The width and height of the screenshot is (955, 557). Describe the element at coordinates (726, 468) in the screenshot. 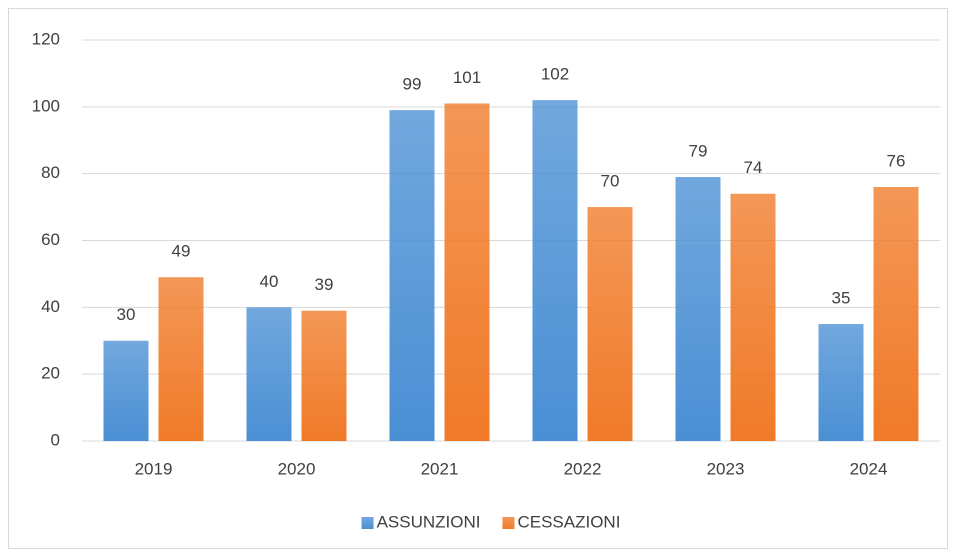

I see `x-tick-label: 2023` at that location.